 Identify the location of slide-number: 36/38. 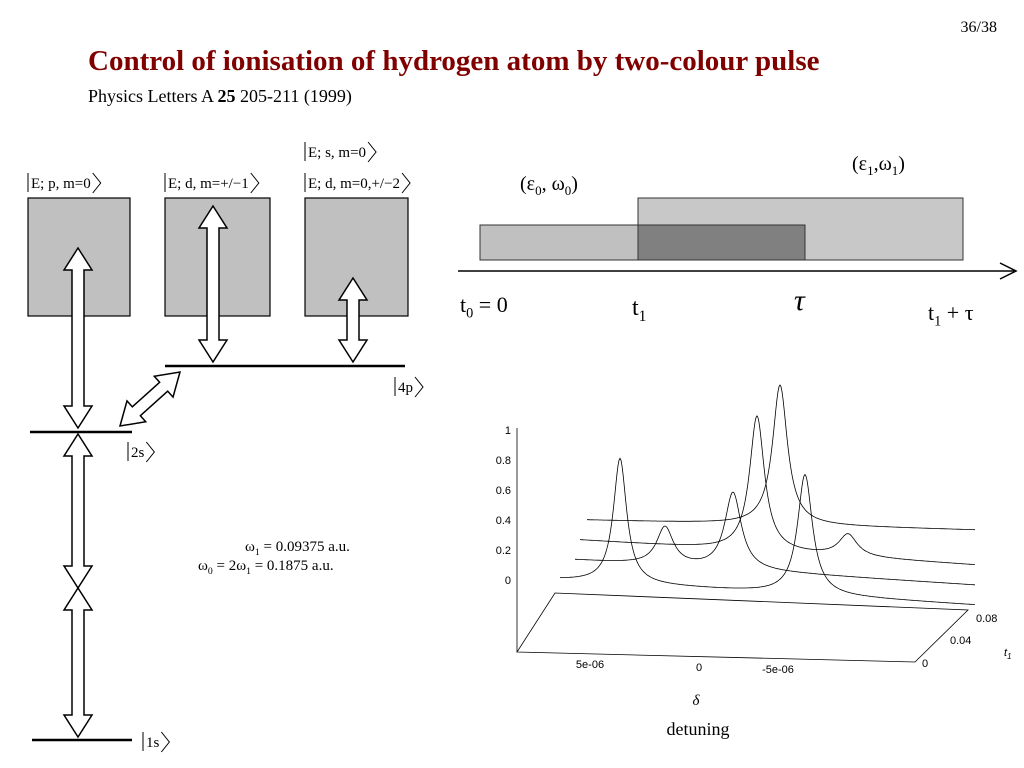
(979, 27).